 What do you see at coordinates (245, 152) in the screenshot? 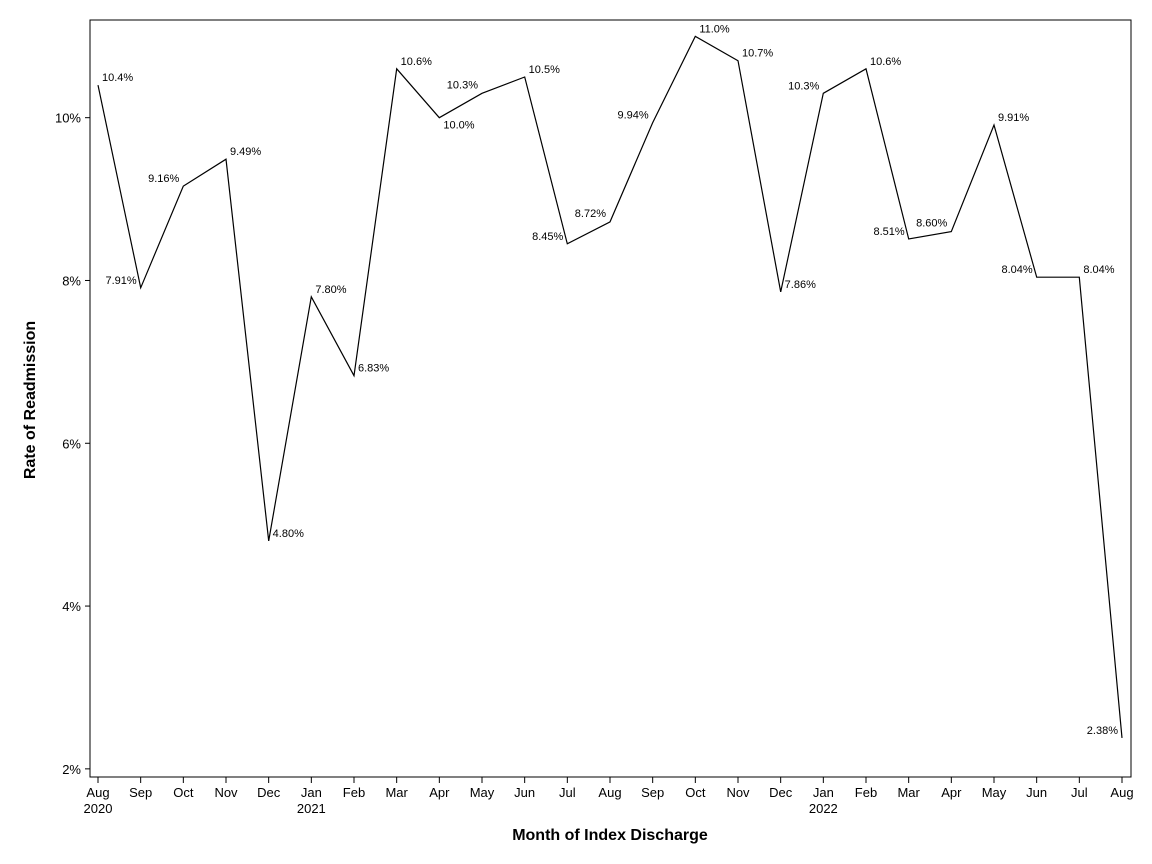
I see `data-label: 9.49%` at bounding box center [245, 152].